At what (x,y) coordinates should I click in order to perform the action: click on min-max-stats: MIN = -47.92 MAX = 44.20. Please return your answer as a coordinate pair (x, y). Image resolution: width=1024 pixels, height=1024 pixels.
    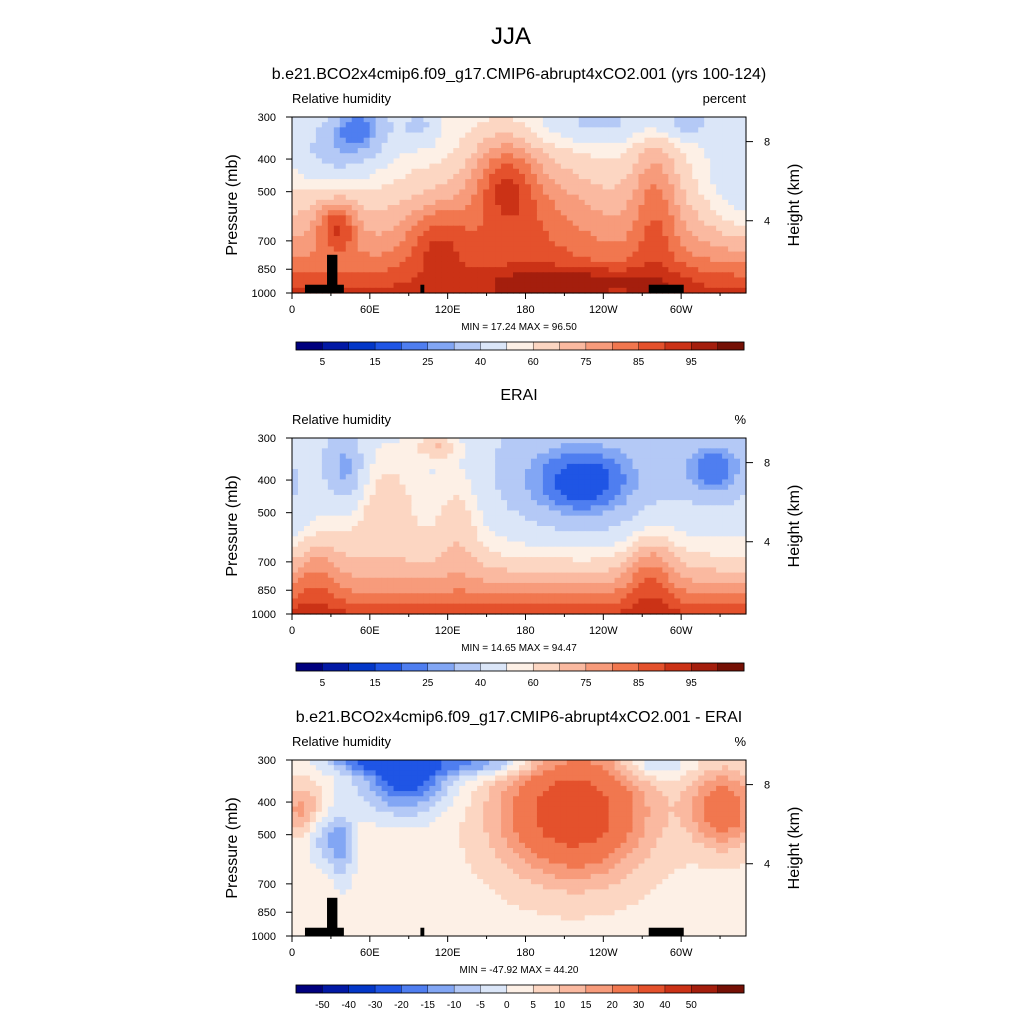
    Looking at the image, I should click on (519, 970).